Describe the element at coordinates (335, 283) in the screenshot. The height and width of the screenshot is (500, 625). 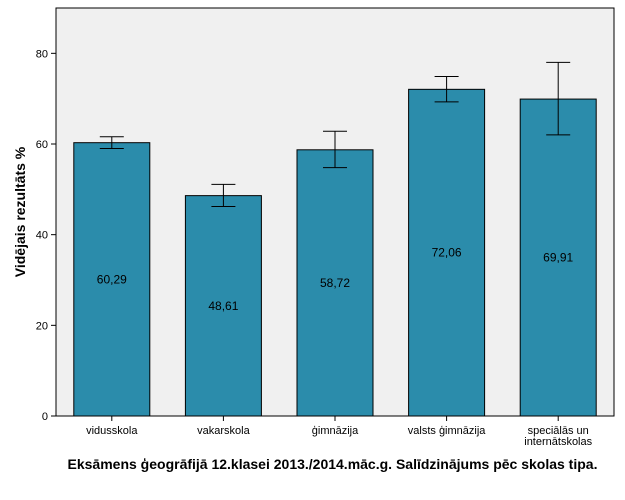
I see `data-label: 58,72` at that location.